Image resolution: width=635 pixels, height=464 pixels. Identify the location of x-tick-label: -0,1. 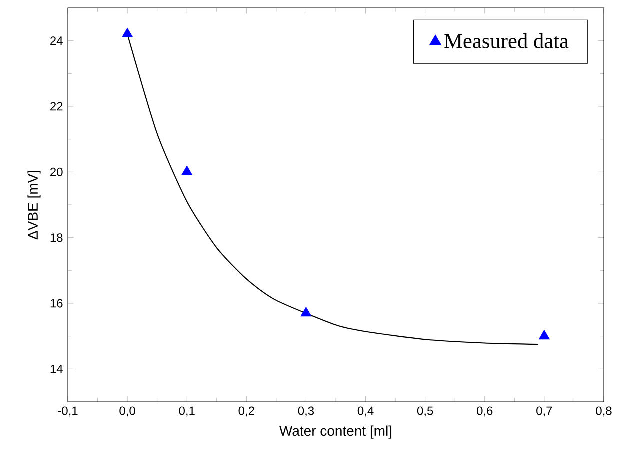
(68, 411).